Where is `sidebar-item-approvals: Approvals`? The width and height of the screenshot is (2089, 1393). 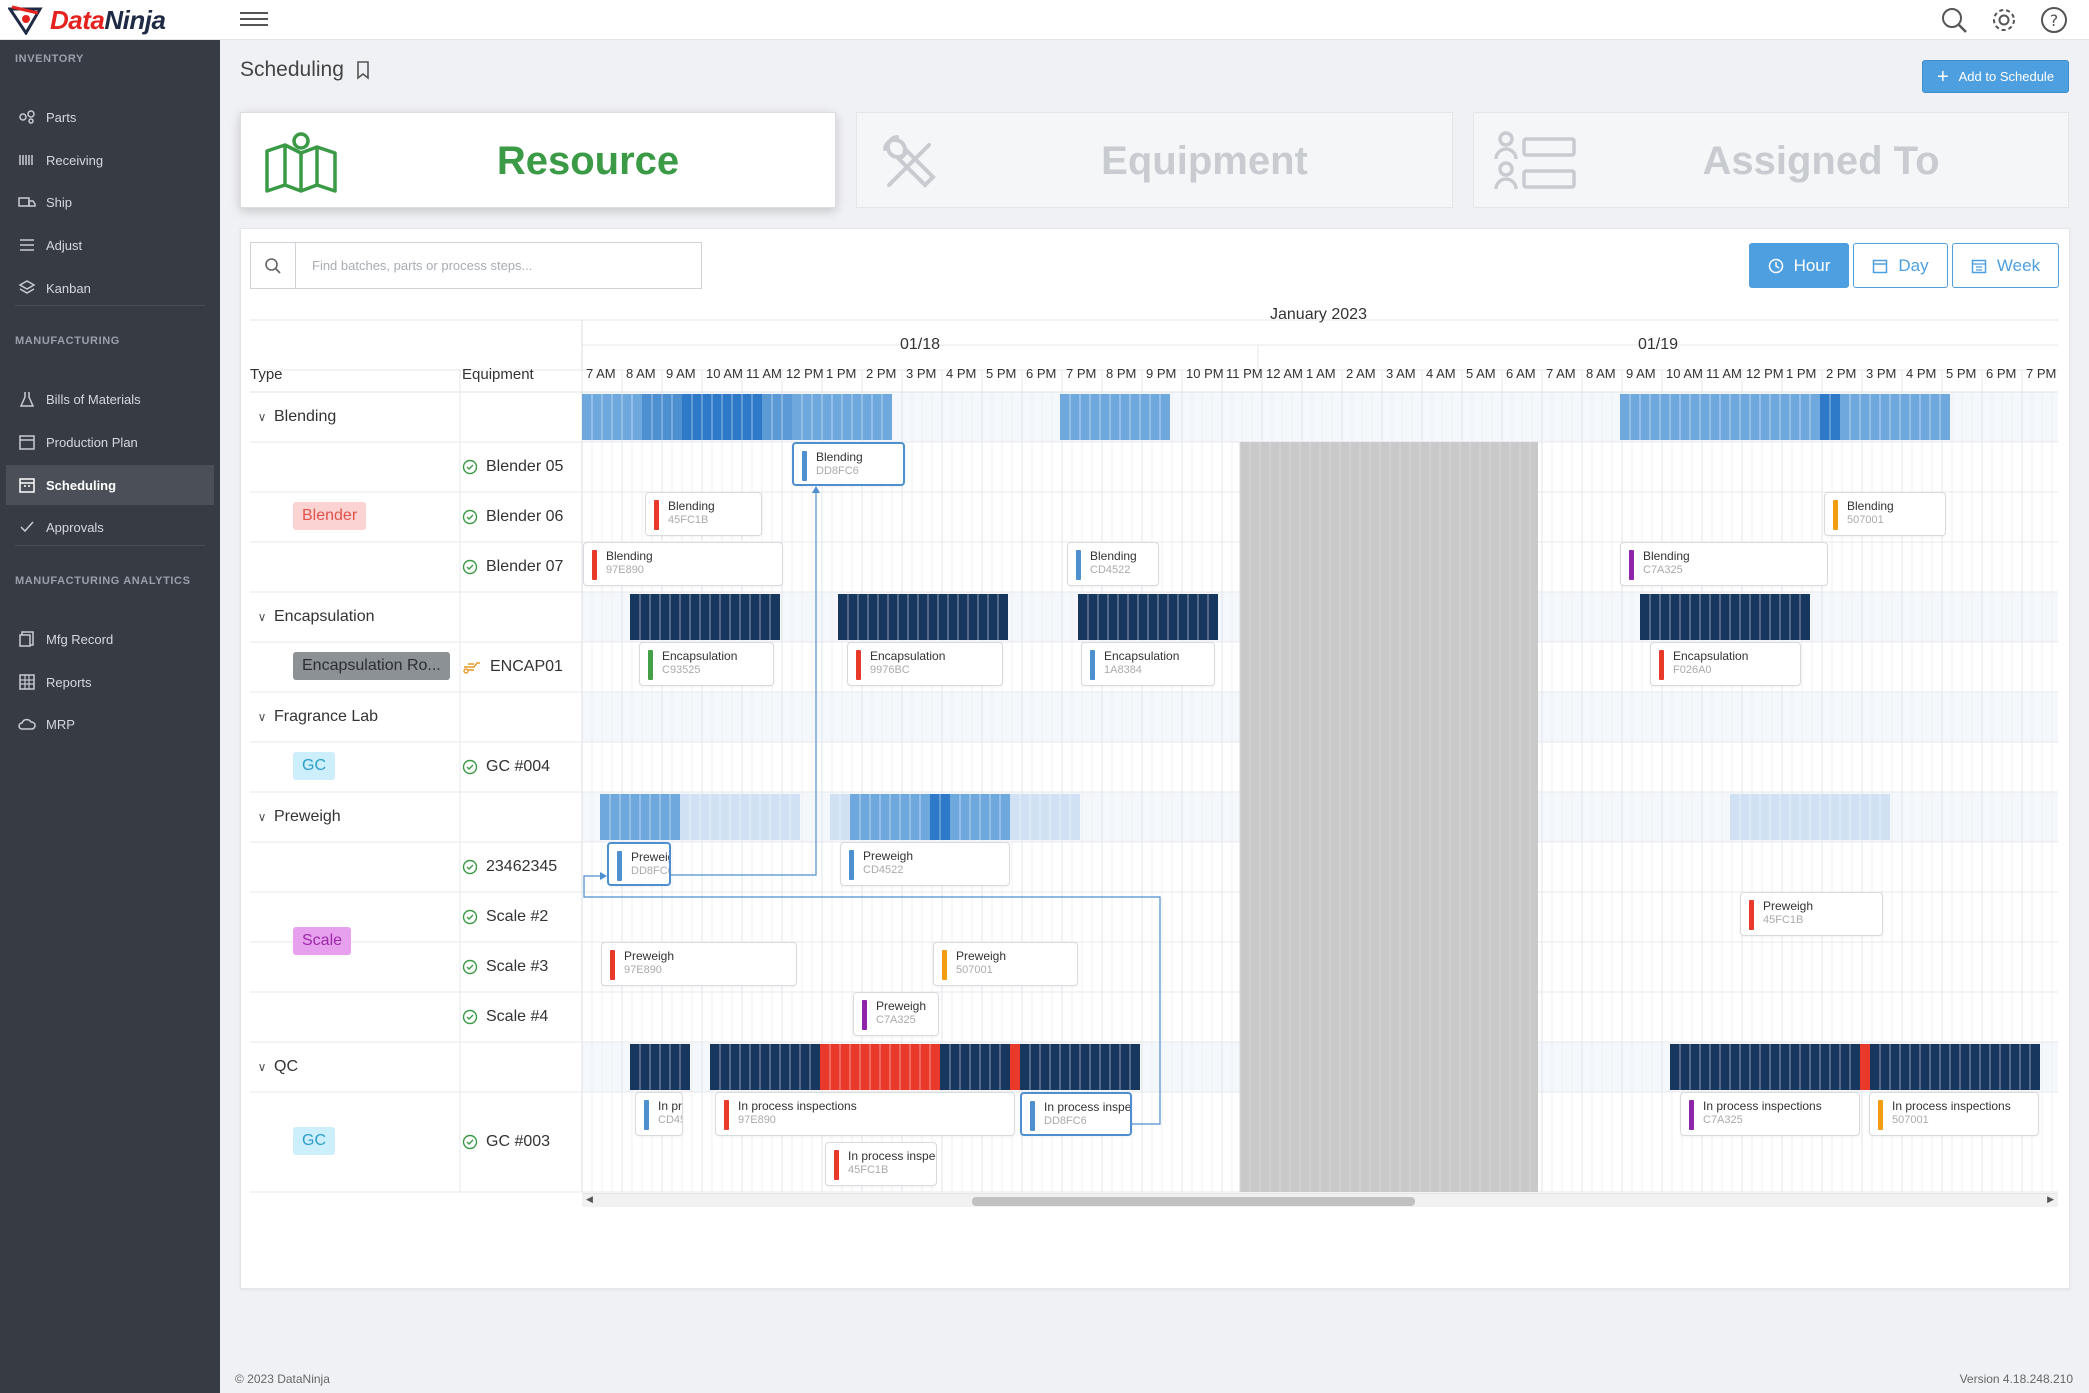
sidebar-item-approvals: Approvals is located at coordinates (110, 527).